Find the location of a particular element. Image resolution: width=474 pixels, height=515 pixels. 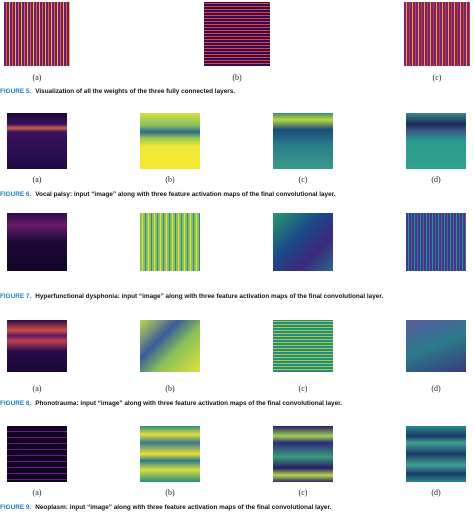

figure-label: FIGURE 5. is located at coordinates (16, 91).